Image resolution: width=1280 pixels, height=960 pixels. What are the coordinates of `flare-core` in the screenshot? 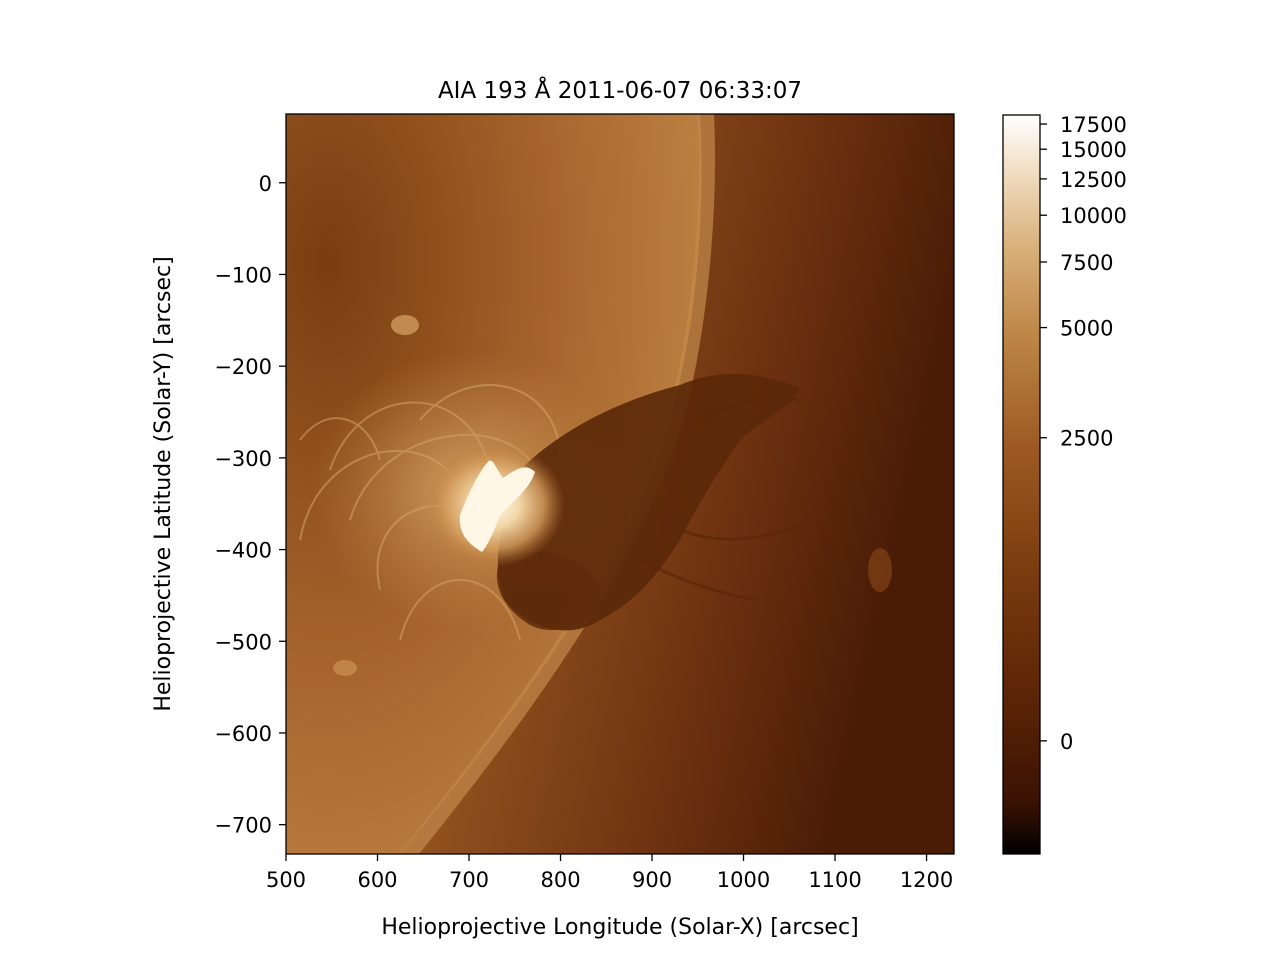 It's located at (497, 506).